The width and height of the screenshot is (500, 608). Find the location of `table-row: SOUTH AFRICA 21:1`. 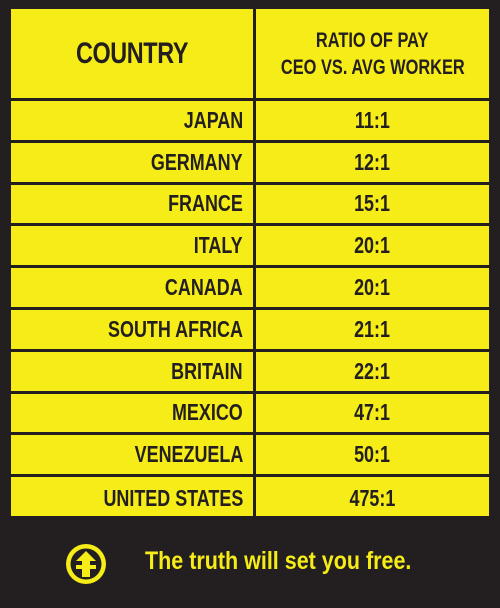

table-row: SOUTH AFRICA 21:1 is located at coordinates (250, 331).